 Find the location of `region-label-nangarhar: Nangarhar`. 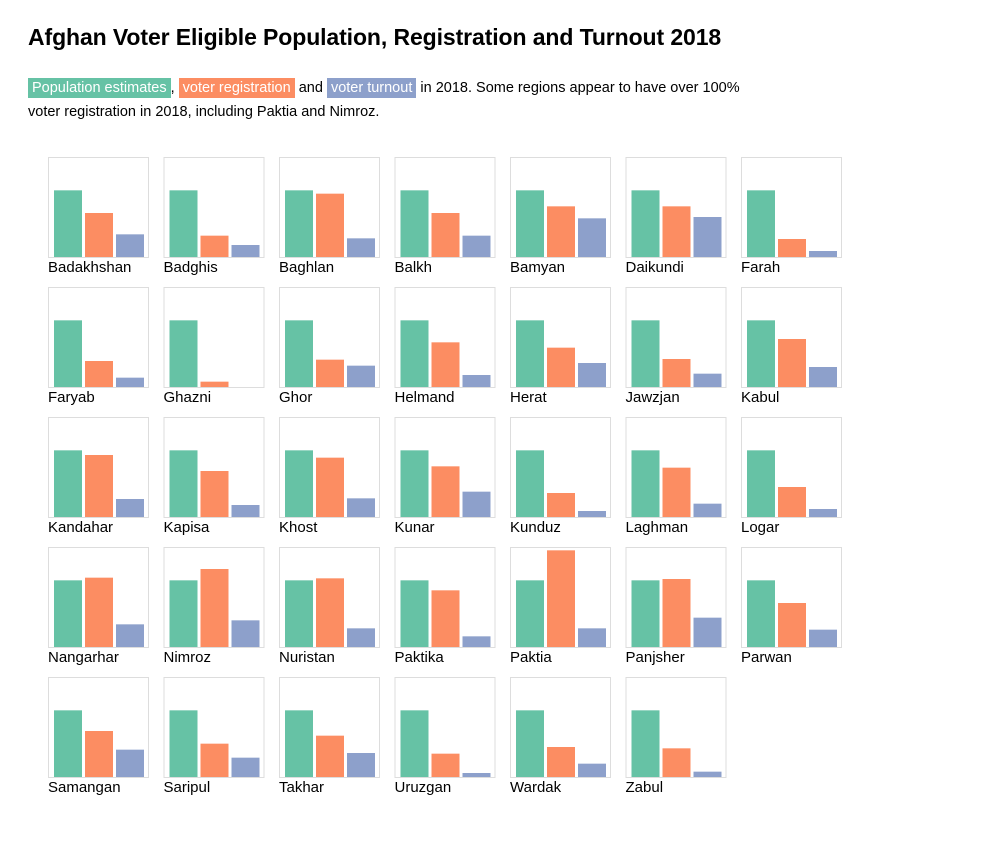

region-label-nangarhar: Nangarhar is located at coordinates (83, 657).